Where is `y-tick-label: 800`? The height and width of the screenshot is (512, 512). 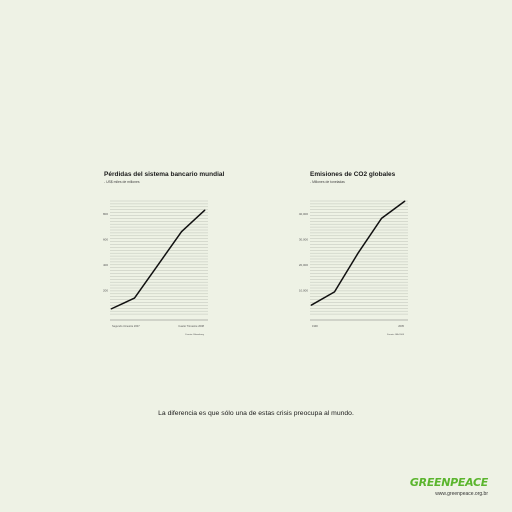
y-tick-label: 800 is located at coordinates (105, 214).